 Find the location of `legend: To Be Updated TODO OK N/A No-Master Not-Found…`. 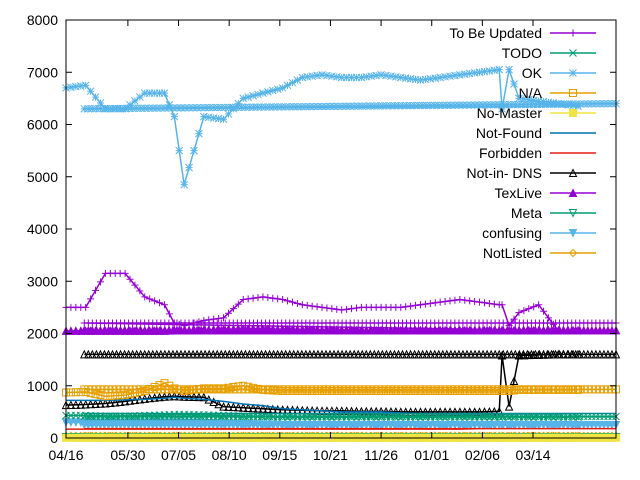

legend: To Be Updated TODO OK N/A No-Master Not-Found… is located at coordinates (522, 143).